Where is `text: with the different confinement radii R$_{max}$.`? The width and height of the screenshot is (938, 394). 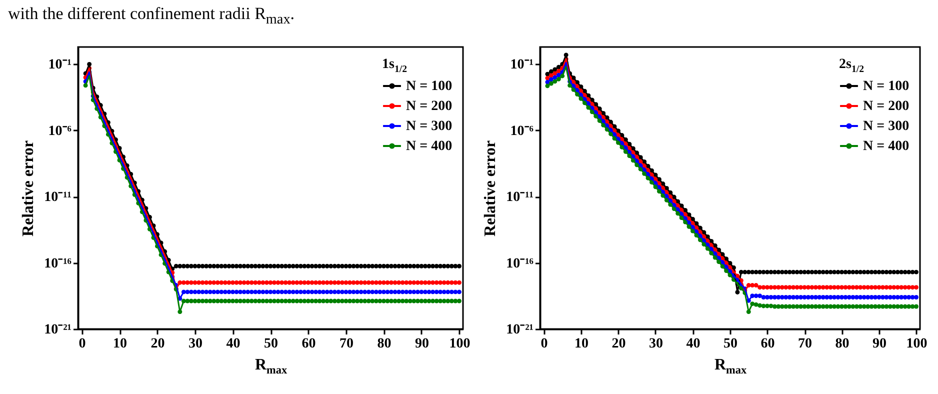
text: with the different confinement radii R$_{max}$. is located at coordinates (151, 16).